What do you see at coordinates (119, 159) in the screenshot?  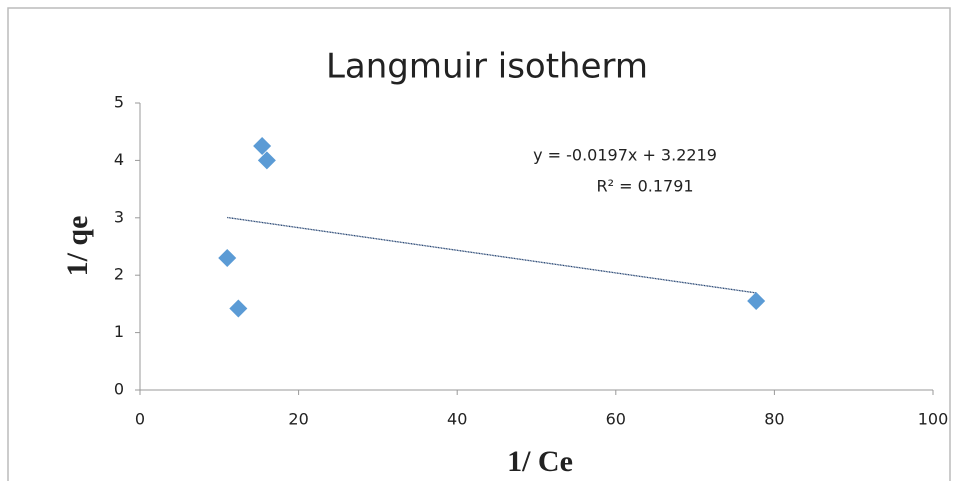 I see `y-tick-label: 4` at bounding box center [119, 159].